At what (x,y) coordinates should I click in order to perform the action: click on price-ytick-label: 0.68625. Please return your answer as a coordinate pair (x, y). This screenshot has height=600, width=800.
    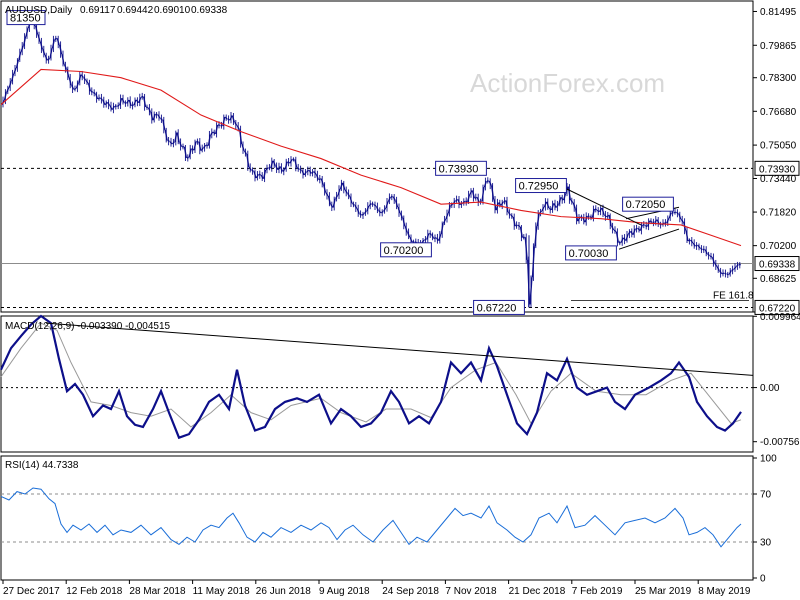
    Looking at the image, I should click on (778, 279).